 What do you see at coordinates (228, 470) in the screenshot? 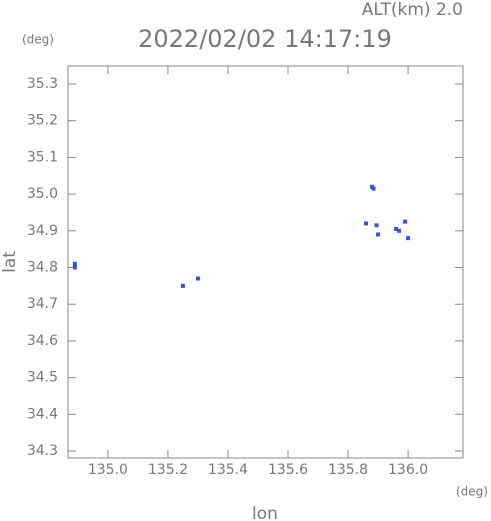
I see `x-tick-label: 135.4` at bounding box center [228, 470].